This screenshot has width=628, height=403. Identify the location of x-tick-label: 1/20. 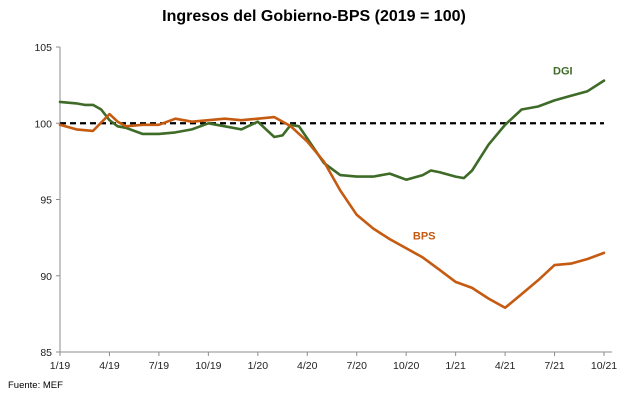
(258, 366).